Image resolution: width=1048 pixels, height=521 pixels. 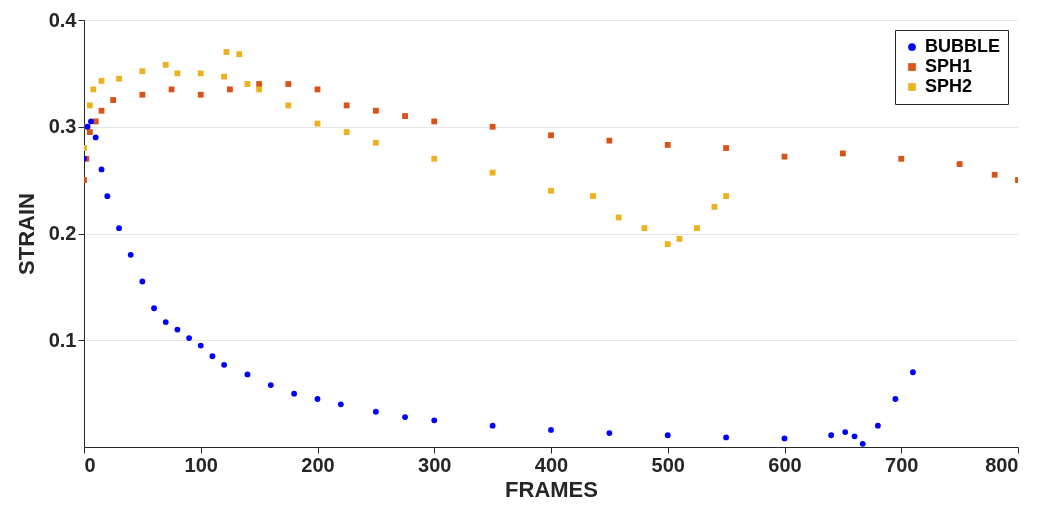 What do you see at coordinates (62, 126) in the screenshot?
I see `y-tick-label: 0.3` at bounding box center [62, 126].